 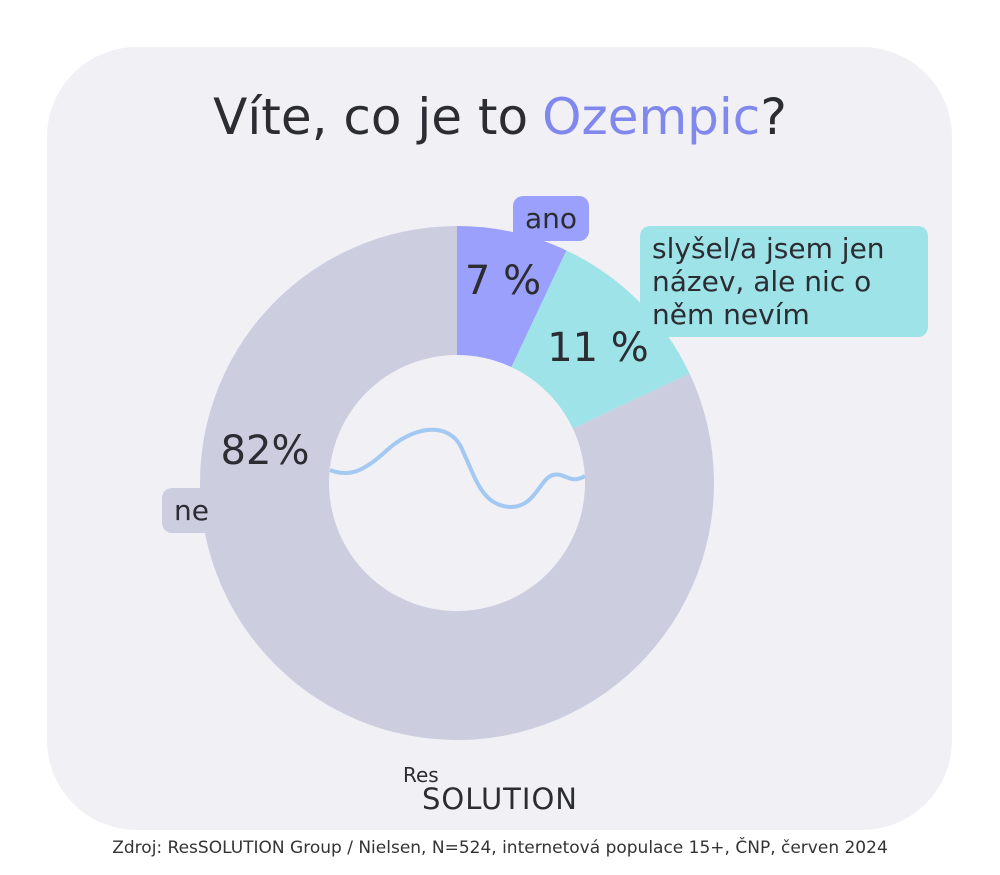 I want to click on value-labels: 7 %11 % 82%, so click(x=435, y=366).